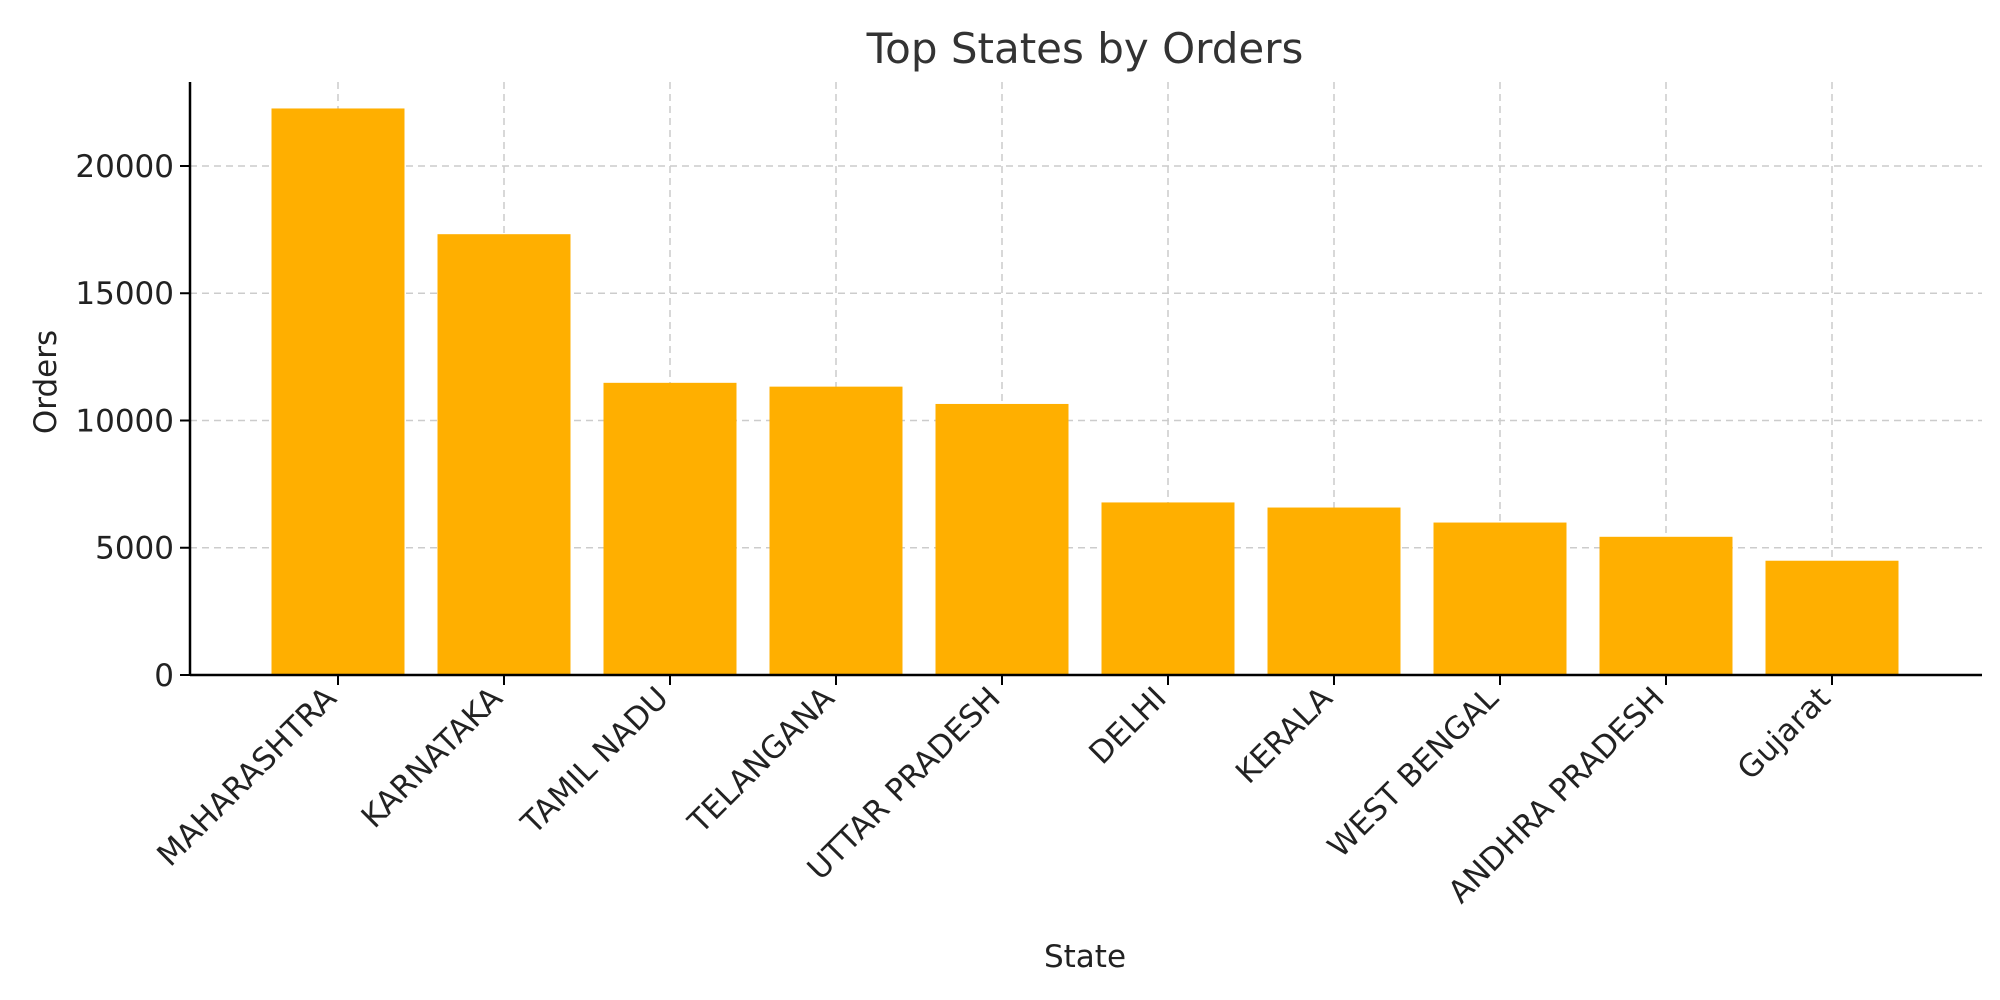  I want to click on x-axis-label: State, so click(1085, 957).